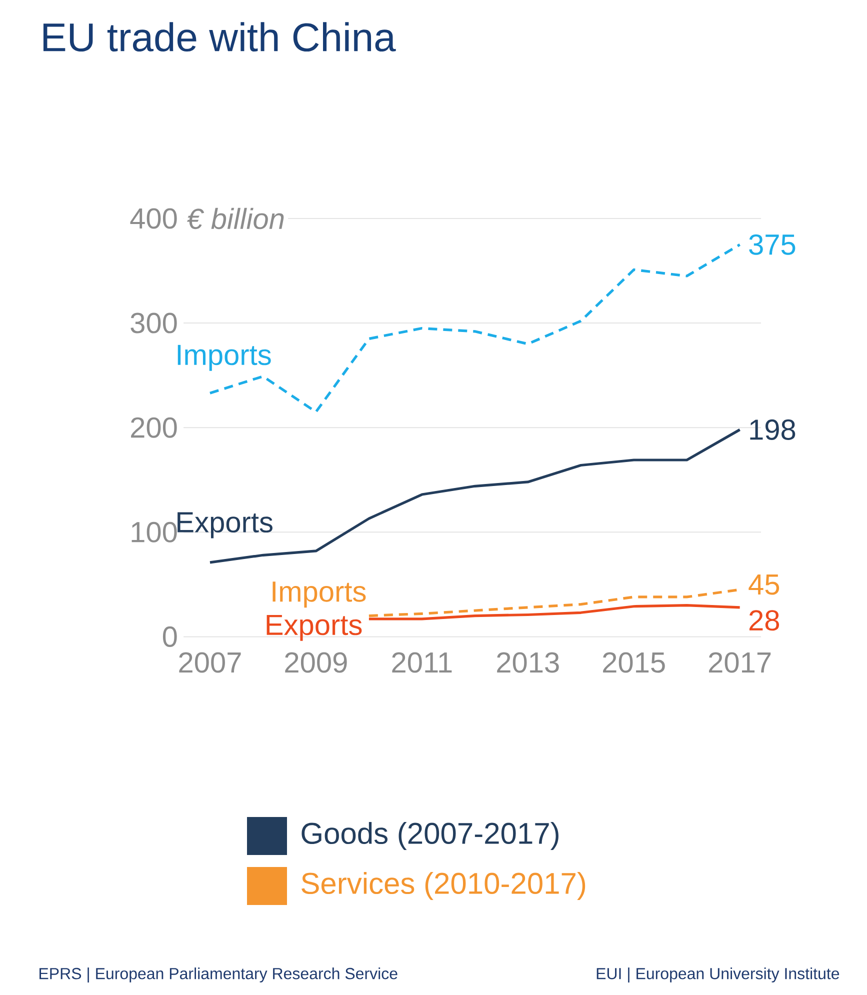  What do you see at coordinates (210, 662) in the screenshot?
I see `x-tick-label: 2007` at bounding box center [210, 662].